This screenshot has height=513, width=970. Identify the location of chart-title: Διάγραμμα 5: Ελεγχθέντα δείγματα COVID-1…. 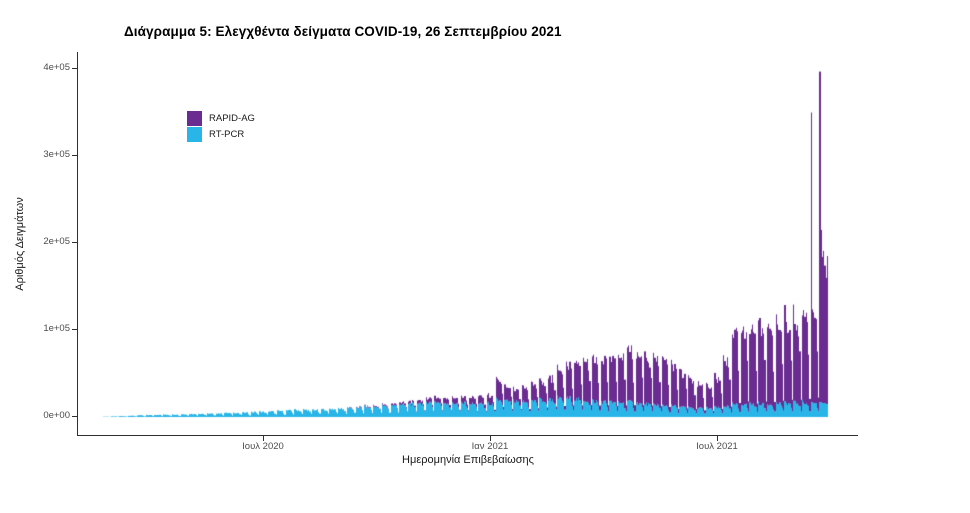
(343, 31).